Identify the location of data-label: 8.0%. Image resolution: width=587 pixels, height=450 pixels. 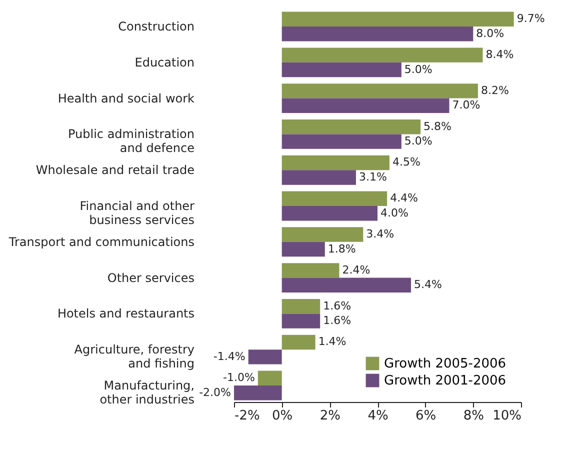
(490, 33).